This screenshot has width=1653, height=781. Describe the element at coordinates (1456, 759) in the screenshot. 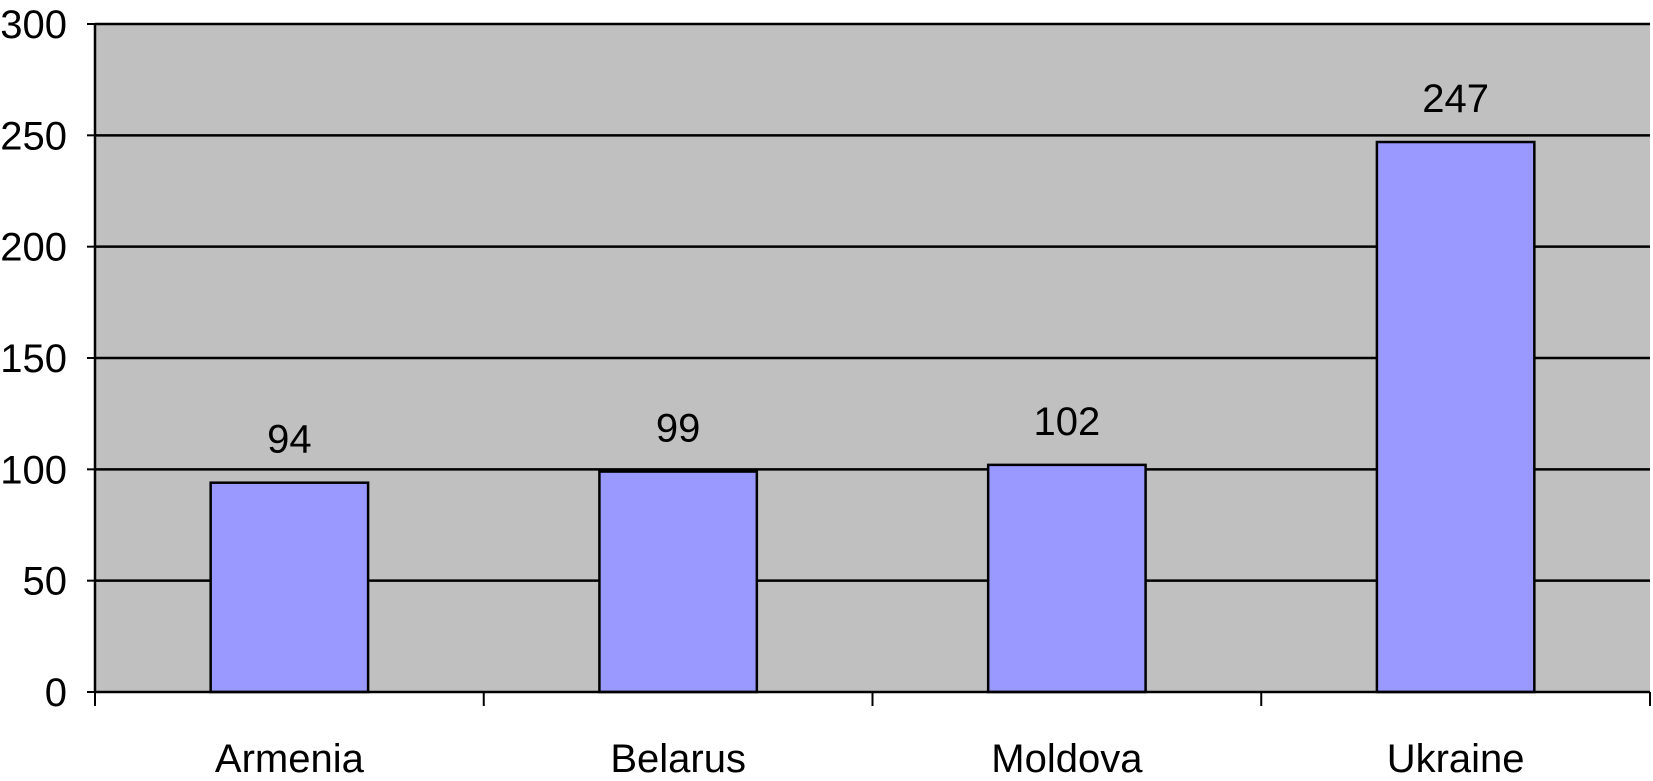

I see `x-category-label: Ukraine` at that location.